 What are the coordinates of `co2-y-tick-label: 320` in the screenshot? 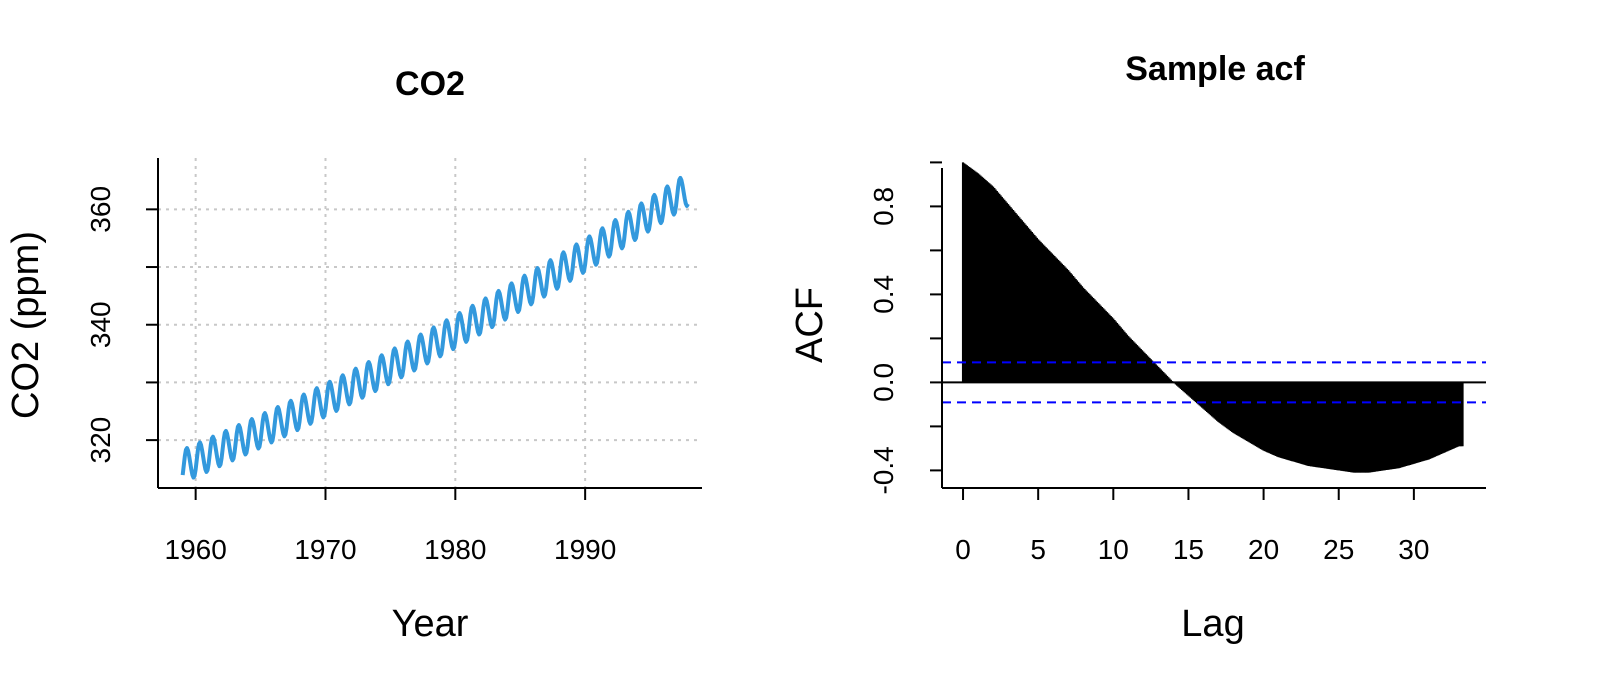 It's located at (100, 440).